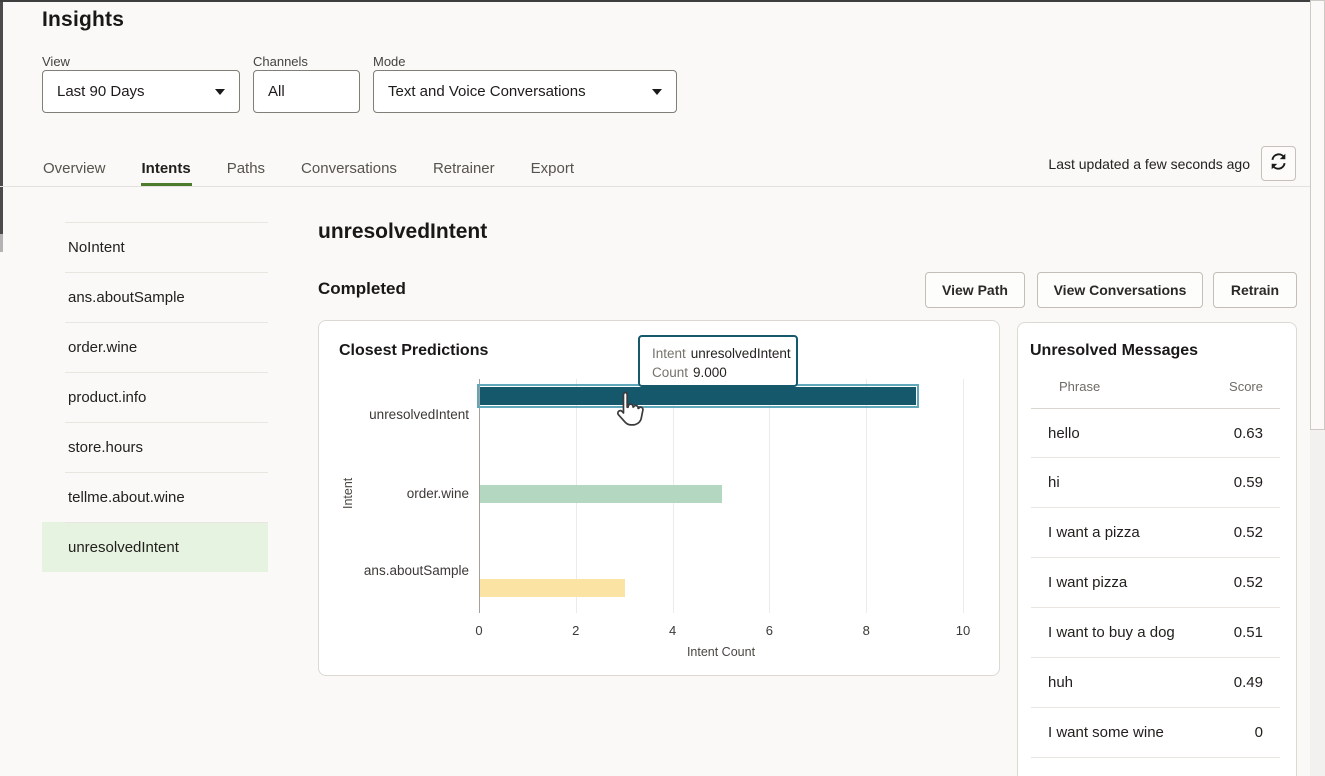  What do you see at coordinates (975, 290) in the screenshot?
I see `view-path-button: View Path` at bounding box center [975, 290].